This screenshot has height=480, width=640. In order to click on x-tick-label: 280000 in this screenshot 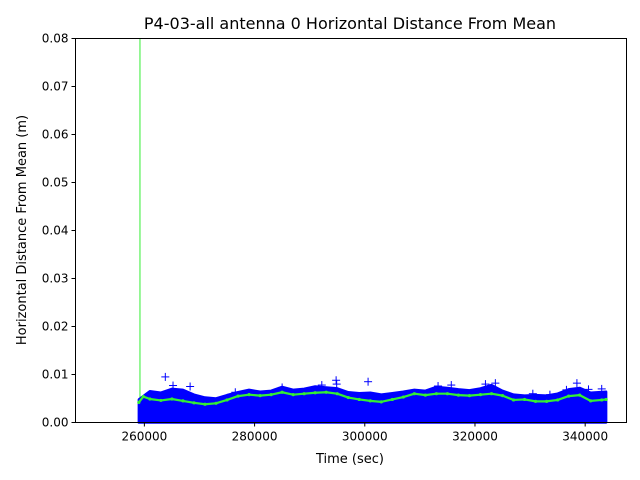, I will do `click(255, 437)`.